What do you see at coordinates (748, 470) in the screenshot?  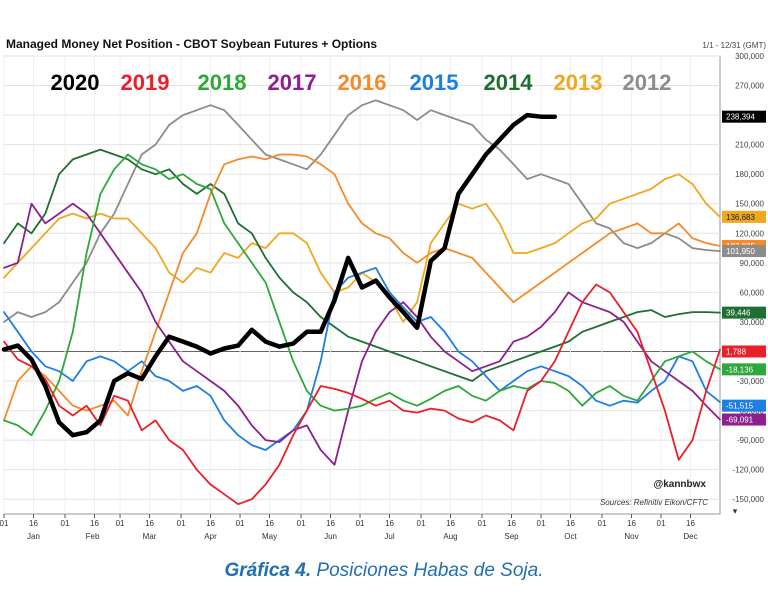 I see `y-tick-label: -120,000` at bounding box center [748, 470].